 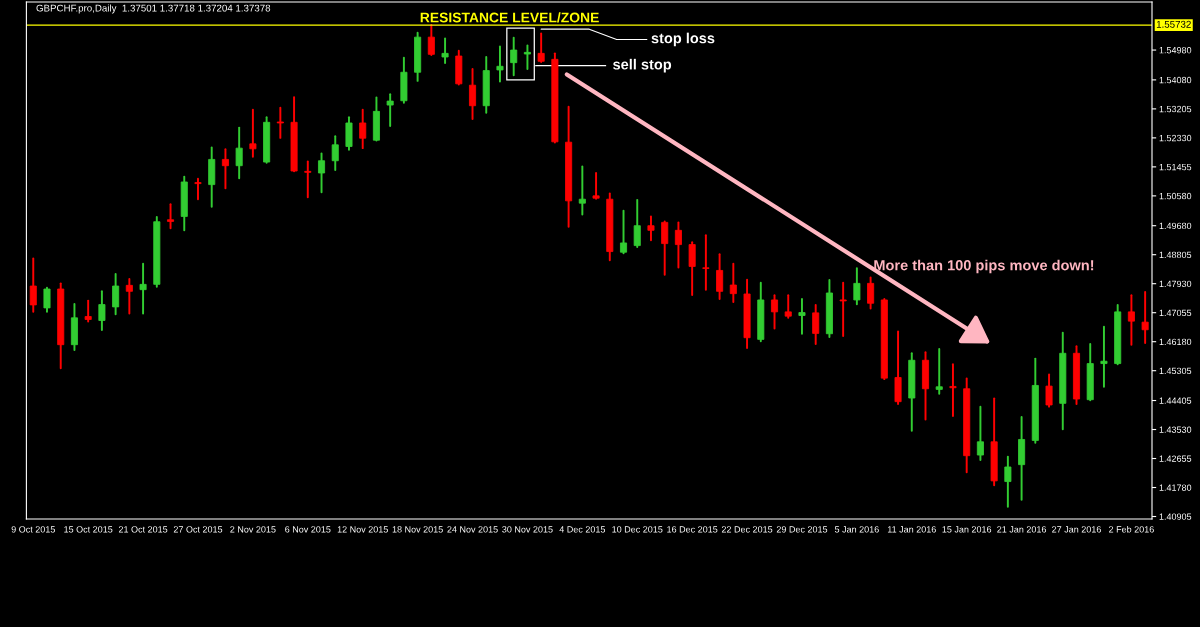 What do you see at coordinates (143, 529) in the screenshot?
I see `x-tick-label: 21 Oct 2015` at bounding box center [143, 529].